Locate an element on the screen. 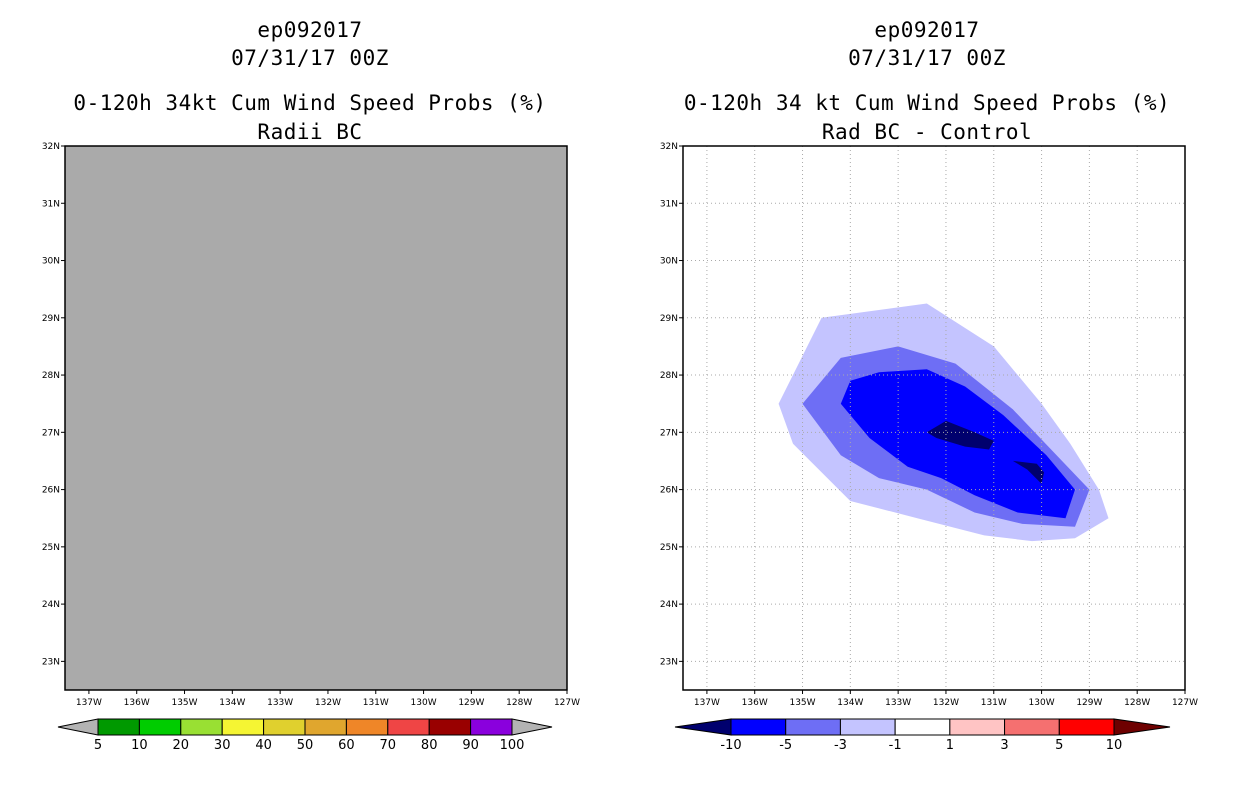 This screenshot has width=1236, height=800. colorbar-label-8: 80 is located at coordinates (429, 745).